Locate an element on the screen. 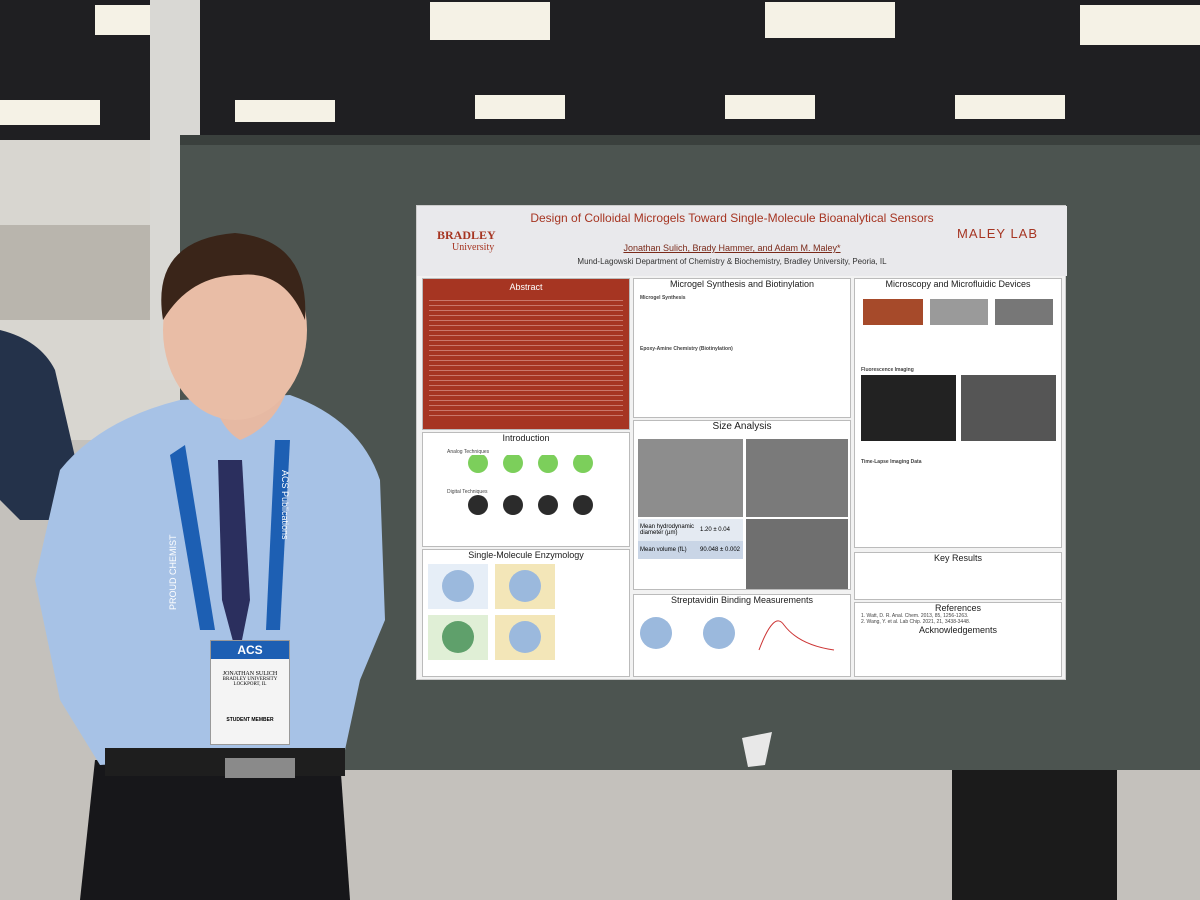 The height and width of the screenshot is (900, 1200). subheading: Fluorescence Imaging is located at coordinates (887, 370).